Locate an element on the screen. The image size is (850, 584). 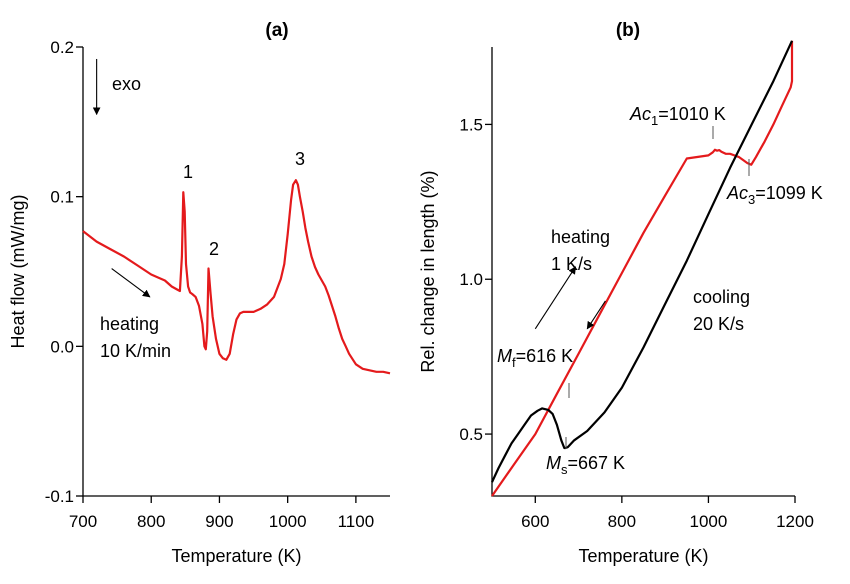
annotation-label: 10 K/min is located at coordinates (135, 351).